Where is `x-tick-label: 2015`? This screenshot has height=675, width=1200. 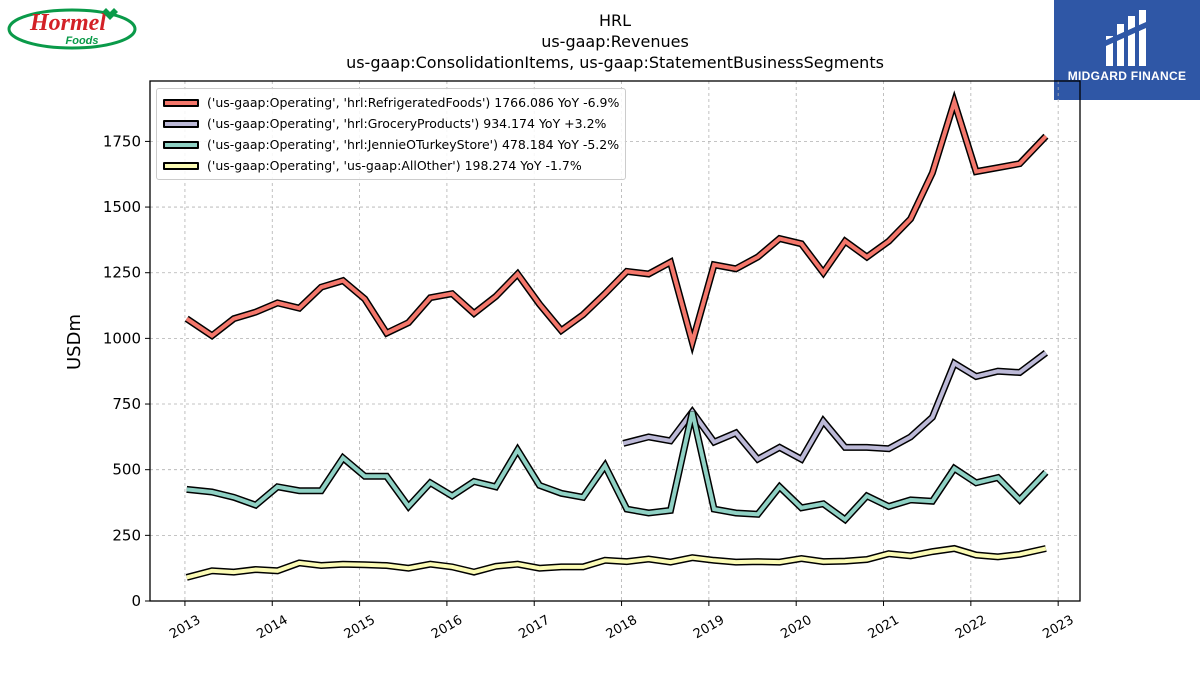 x-tick-label: 2015 is located at coordinates (360, 628).